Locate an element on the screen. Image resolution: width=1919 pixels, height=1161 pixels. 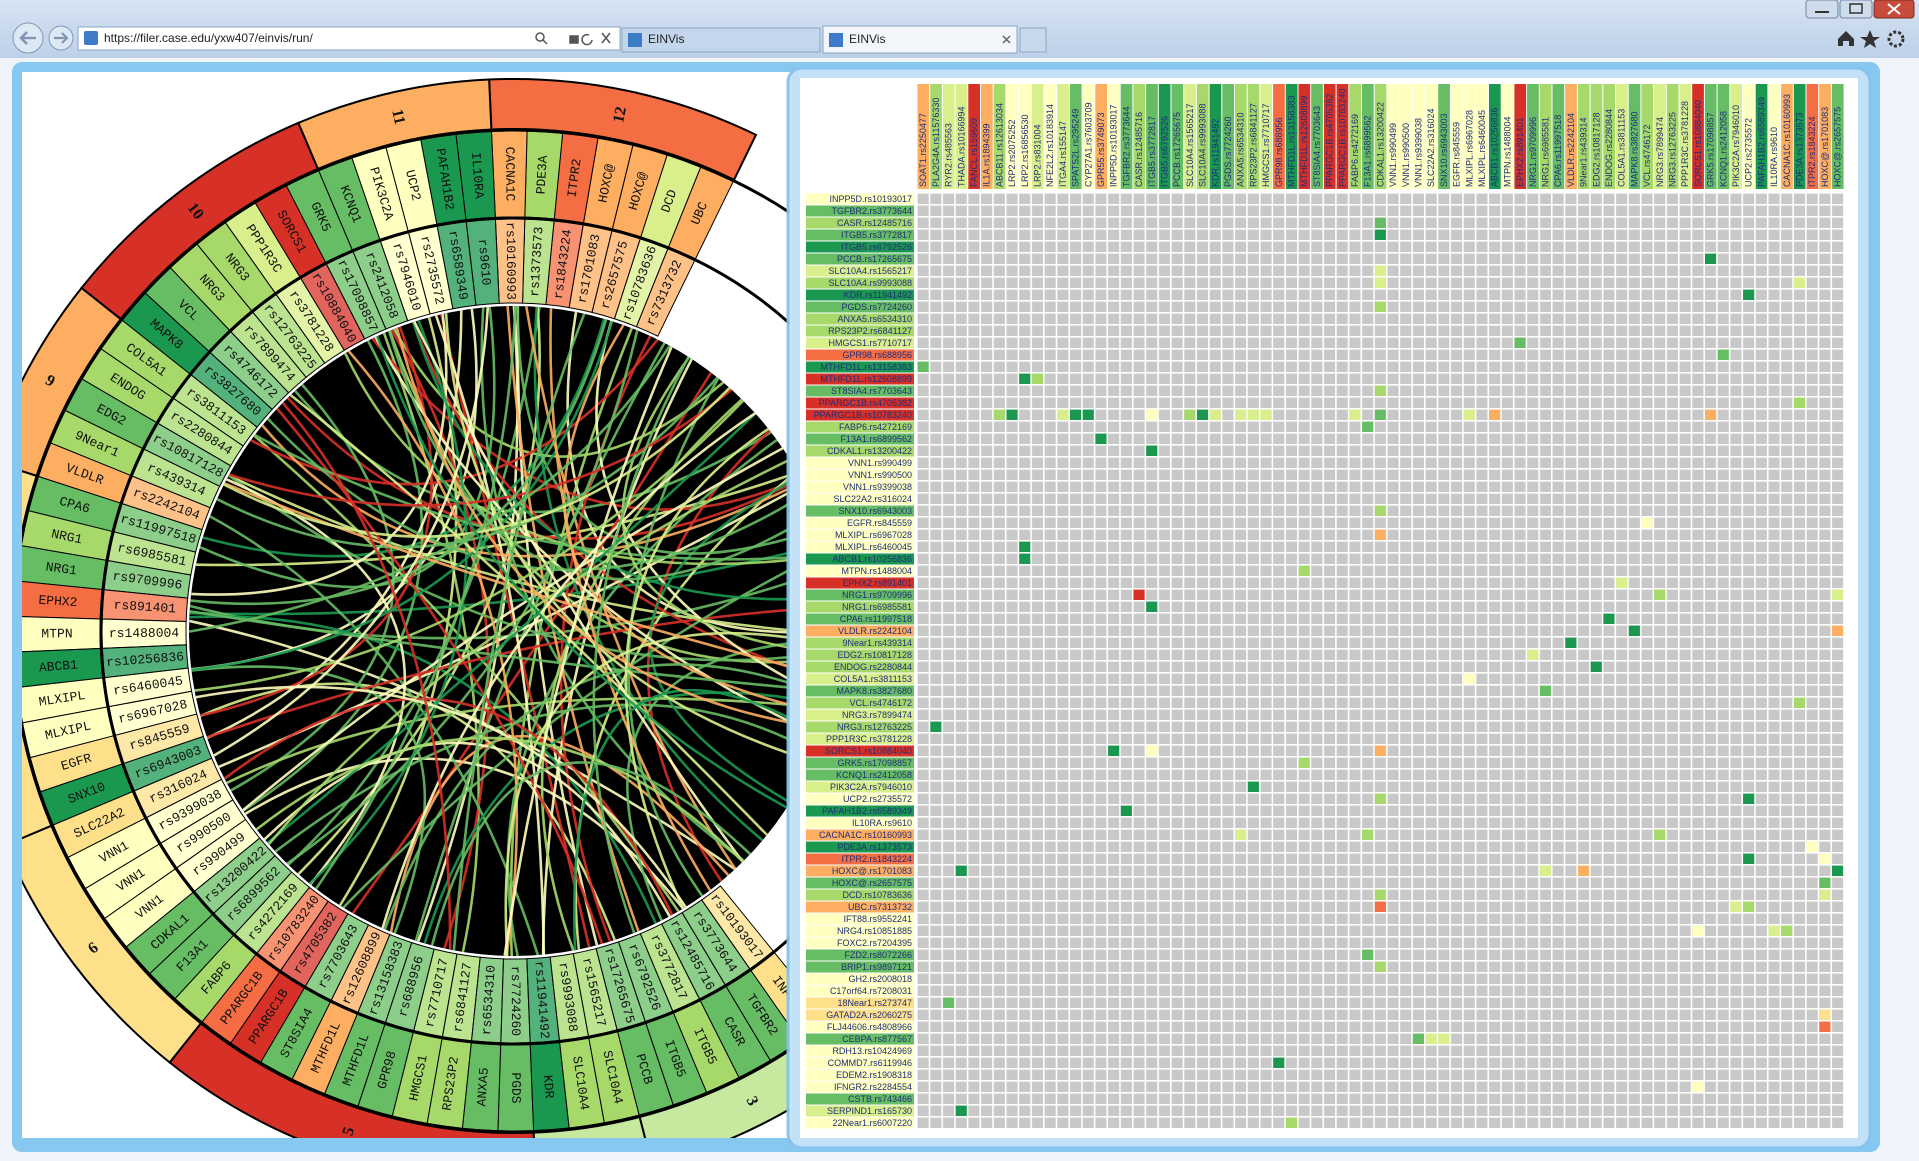
column-label: NRG3.rs12763225 is located at coordinates (1673, 149).